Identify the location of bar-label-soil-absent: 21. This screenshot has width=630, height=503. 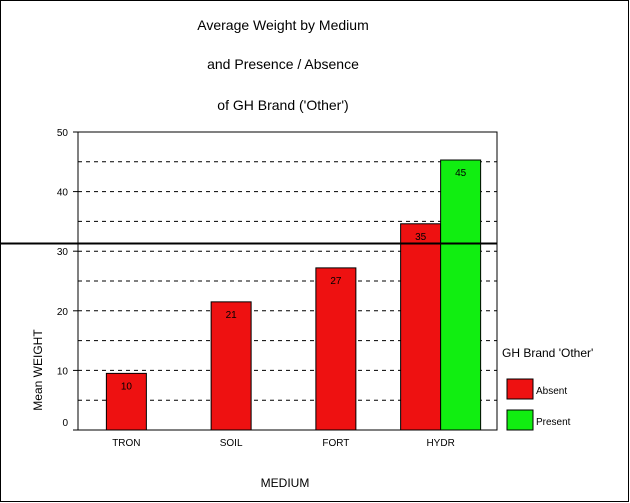
(232, 315).